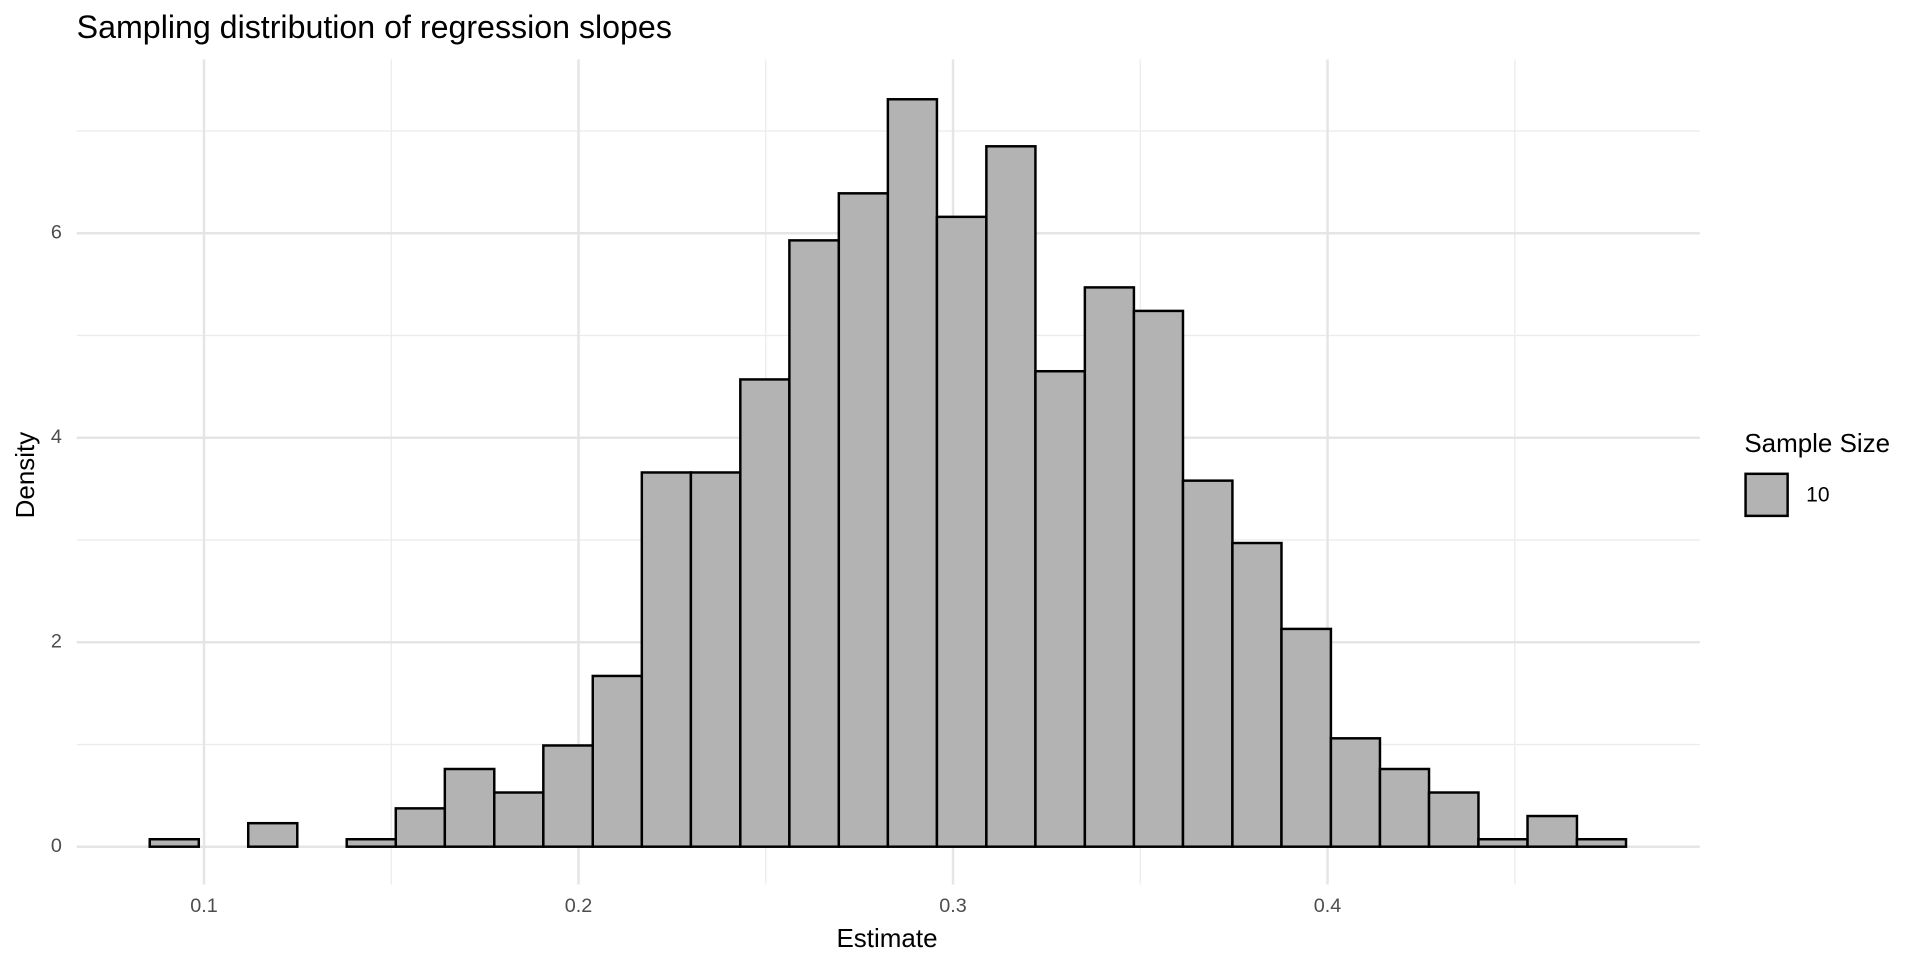 The width and height of the screenshot is (1920, 960). I want to click on legend-title: Sample Size, so click(1817, 443).